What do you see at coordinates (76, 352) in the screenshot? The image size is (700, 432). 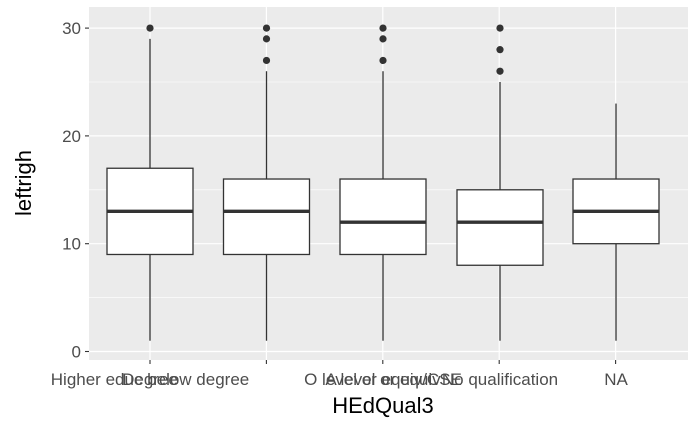 I see `y-tick-label: 0` at bounding box center [76, 352].